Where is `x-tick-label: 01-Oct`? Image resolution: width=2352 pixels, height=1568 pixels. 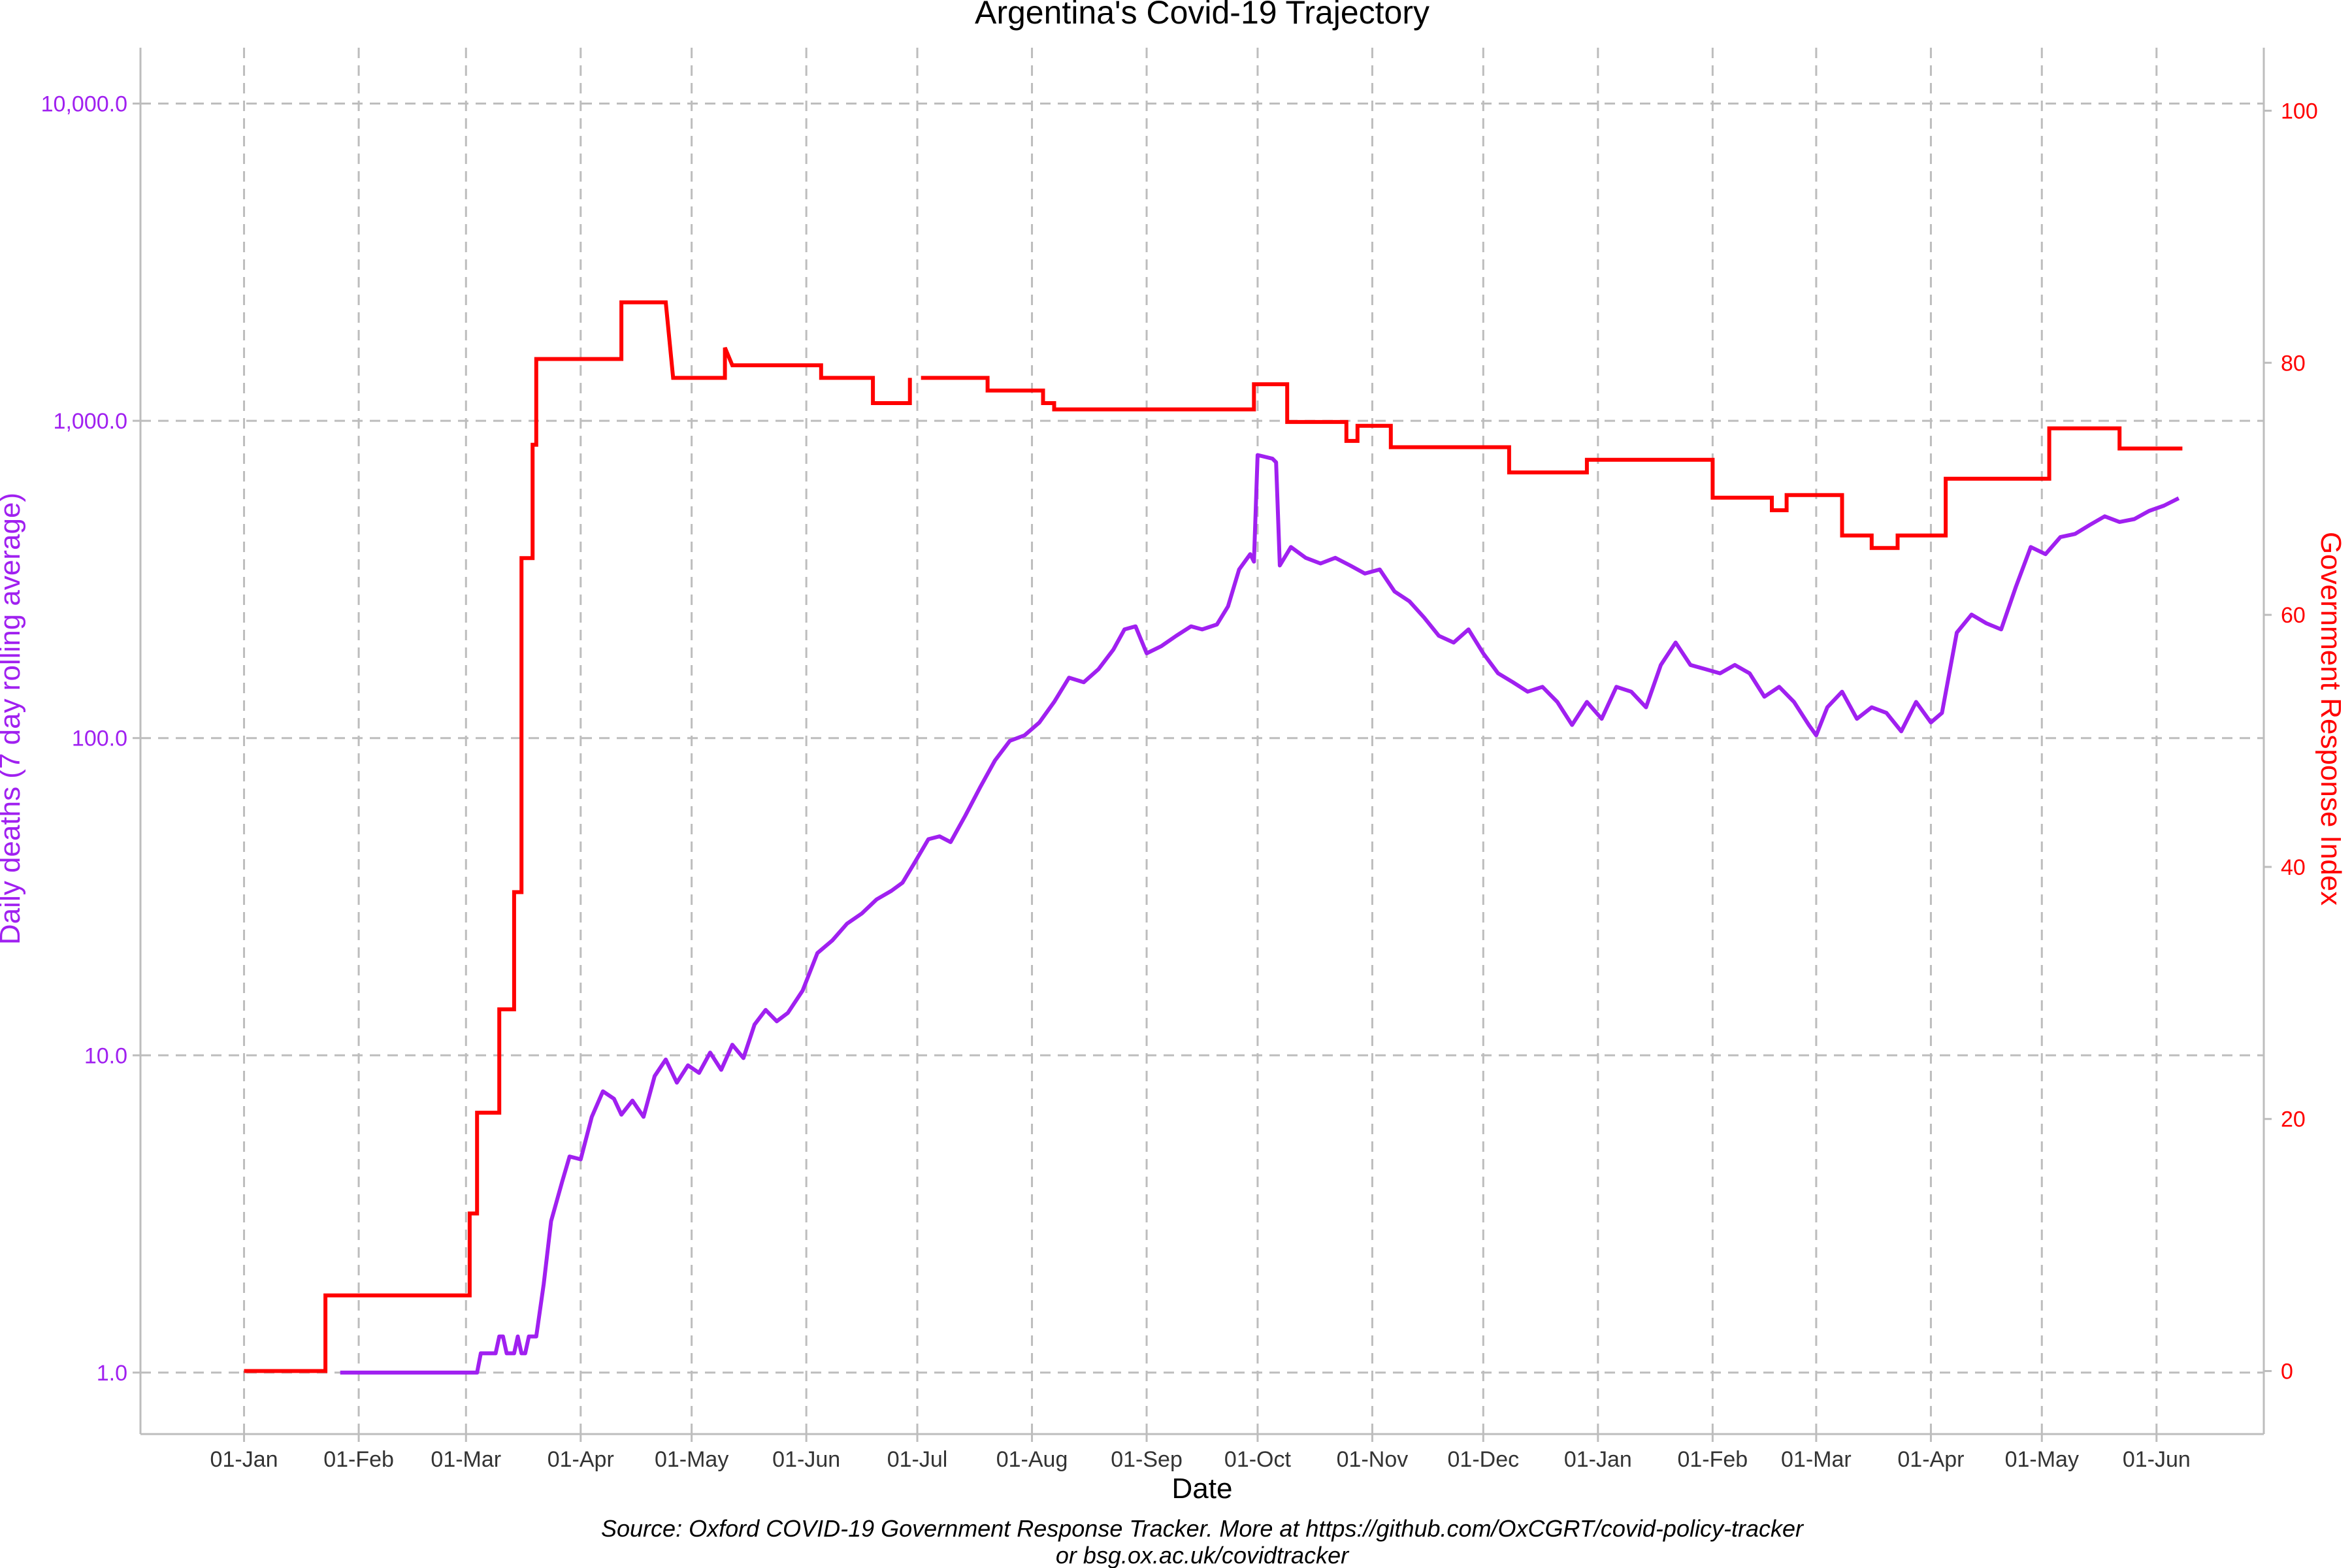 x-tick-label: 01-Oct is located at coordinates (1258, 1459).